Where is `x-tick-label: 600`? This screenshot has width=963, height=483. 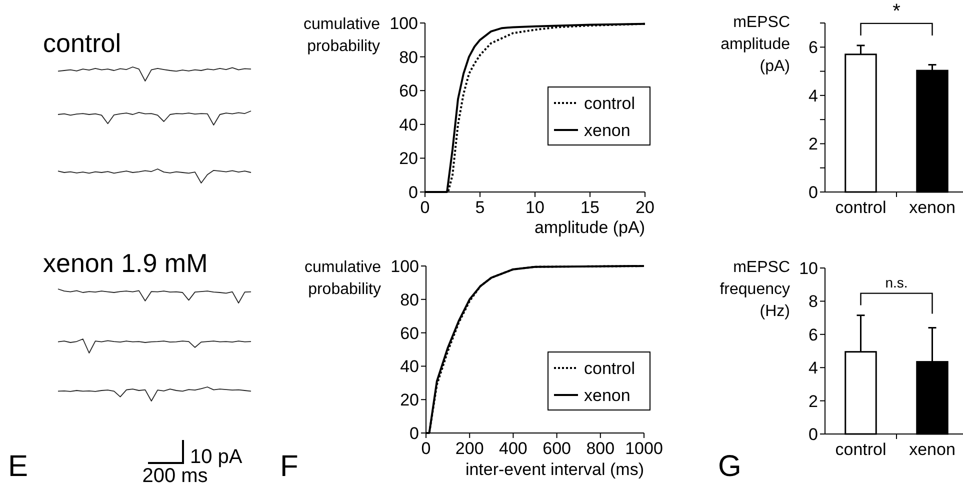
x-tick-label: 600 is located at coordinates (556, 448).